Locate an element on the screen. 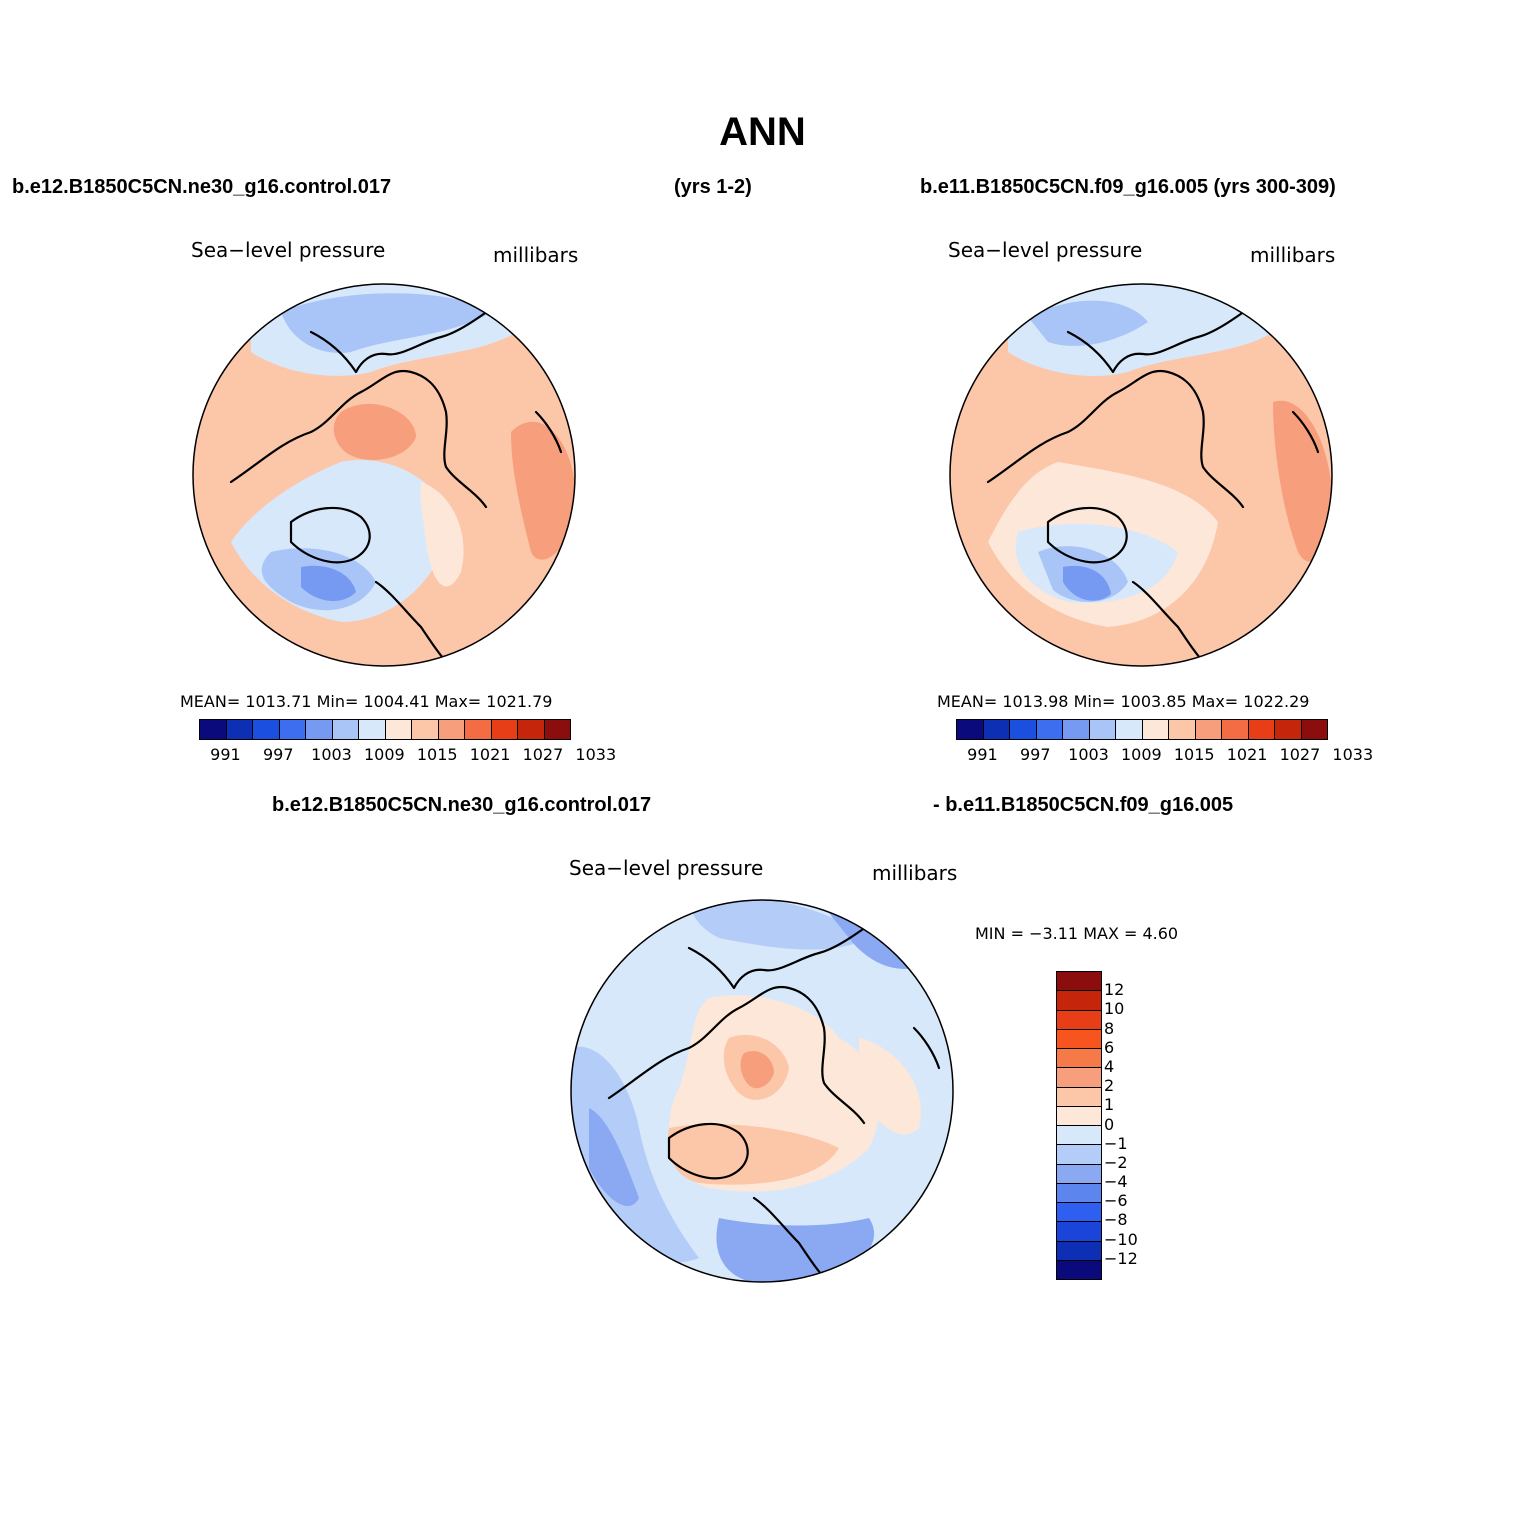 The width and height of the screenshot is (1525, 1525). panel1-polar-map is located at coordinates (384, 475).